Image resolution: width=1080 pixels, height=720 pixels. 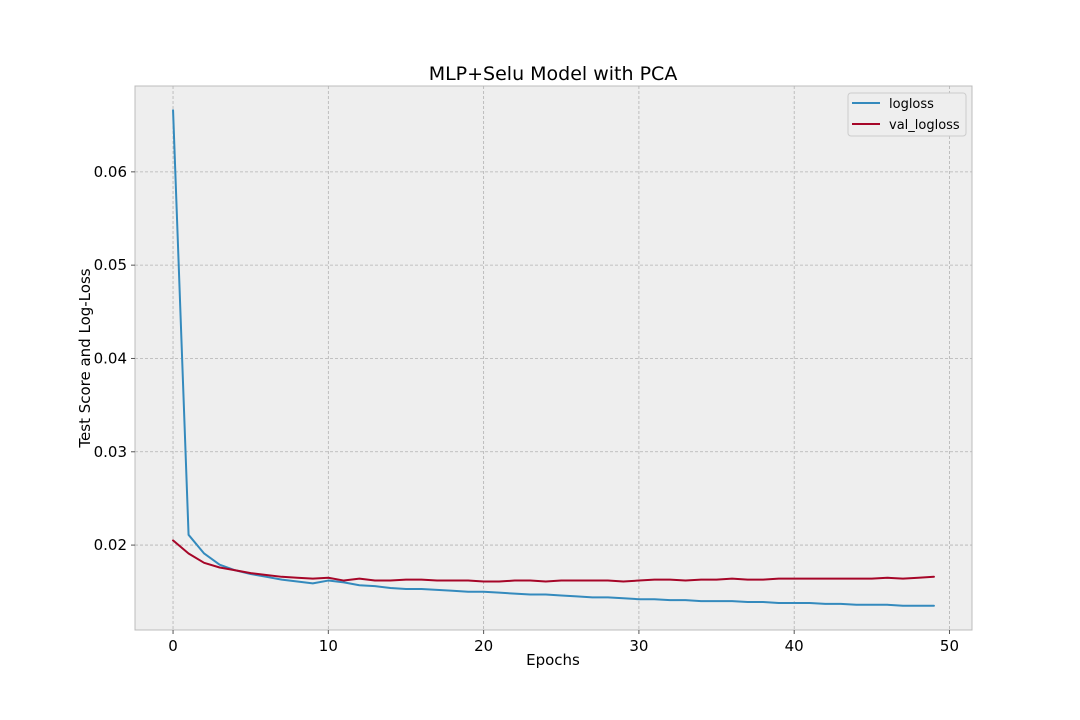 I want to click on legend-label-val-logloss: val_logloss, so click(x=924, y=125).